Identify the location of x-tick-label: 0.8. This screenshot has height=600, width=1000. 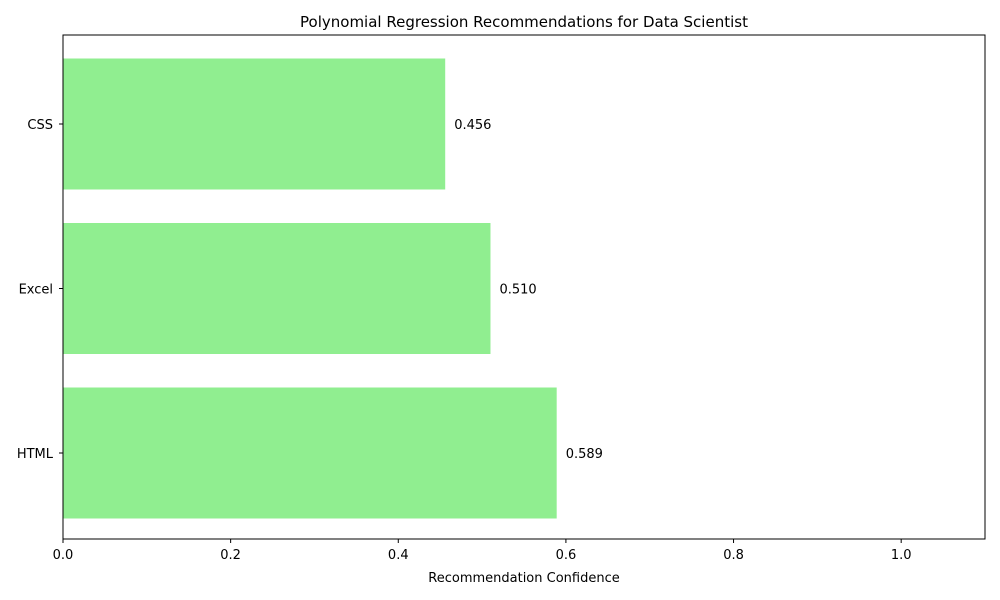
(733, 555).